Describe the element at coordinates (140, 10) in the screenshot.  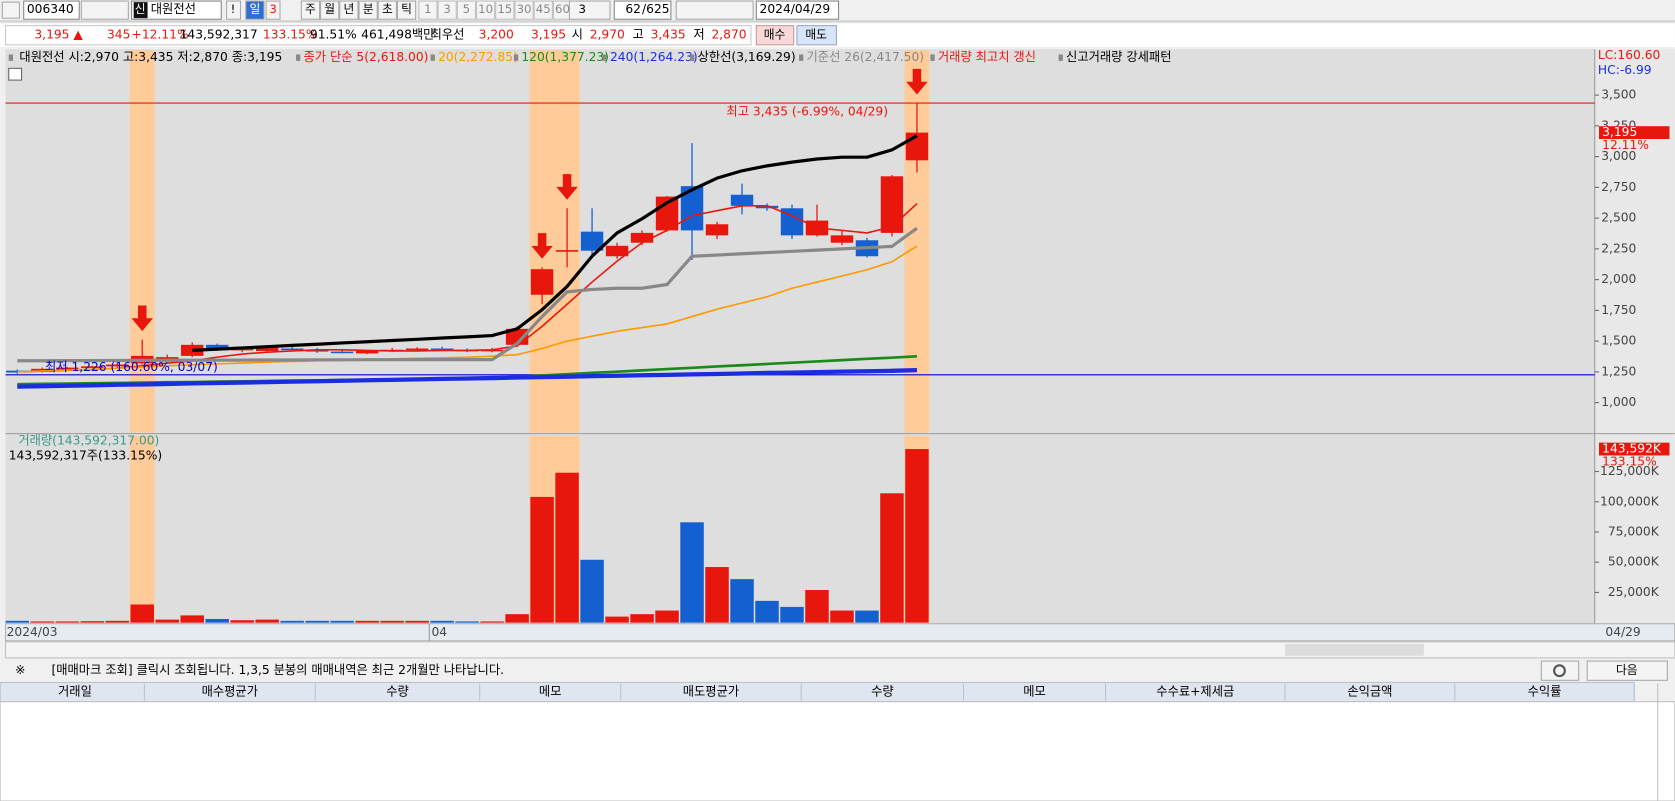
I see `name-badge-bg` at that location.